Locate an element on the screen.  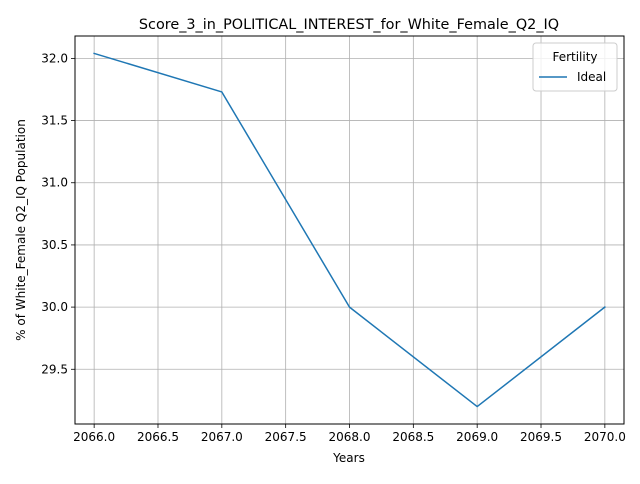
y-axis-label: % of White_Female Q2_IQ Population is located at coordinates (21, 230).